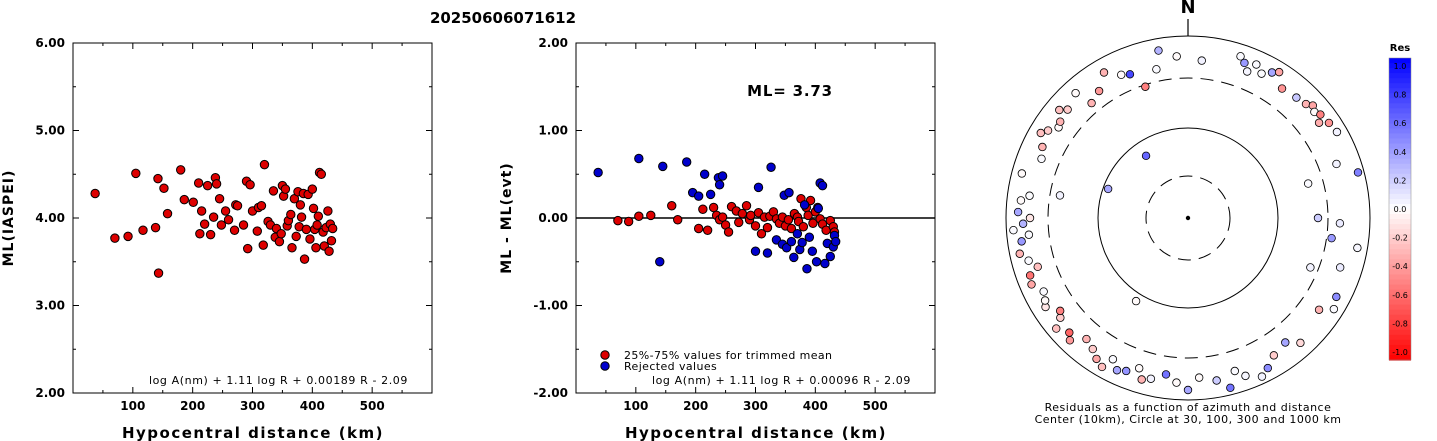 Image resolution: width=1437 pixels, height=441 pixels. I want to click on colorbar-title: Res, so click(1400, 48).